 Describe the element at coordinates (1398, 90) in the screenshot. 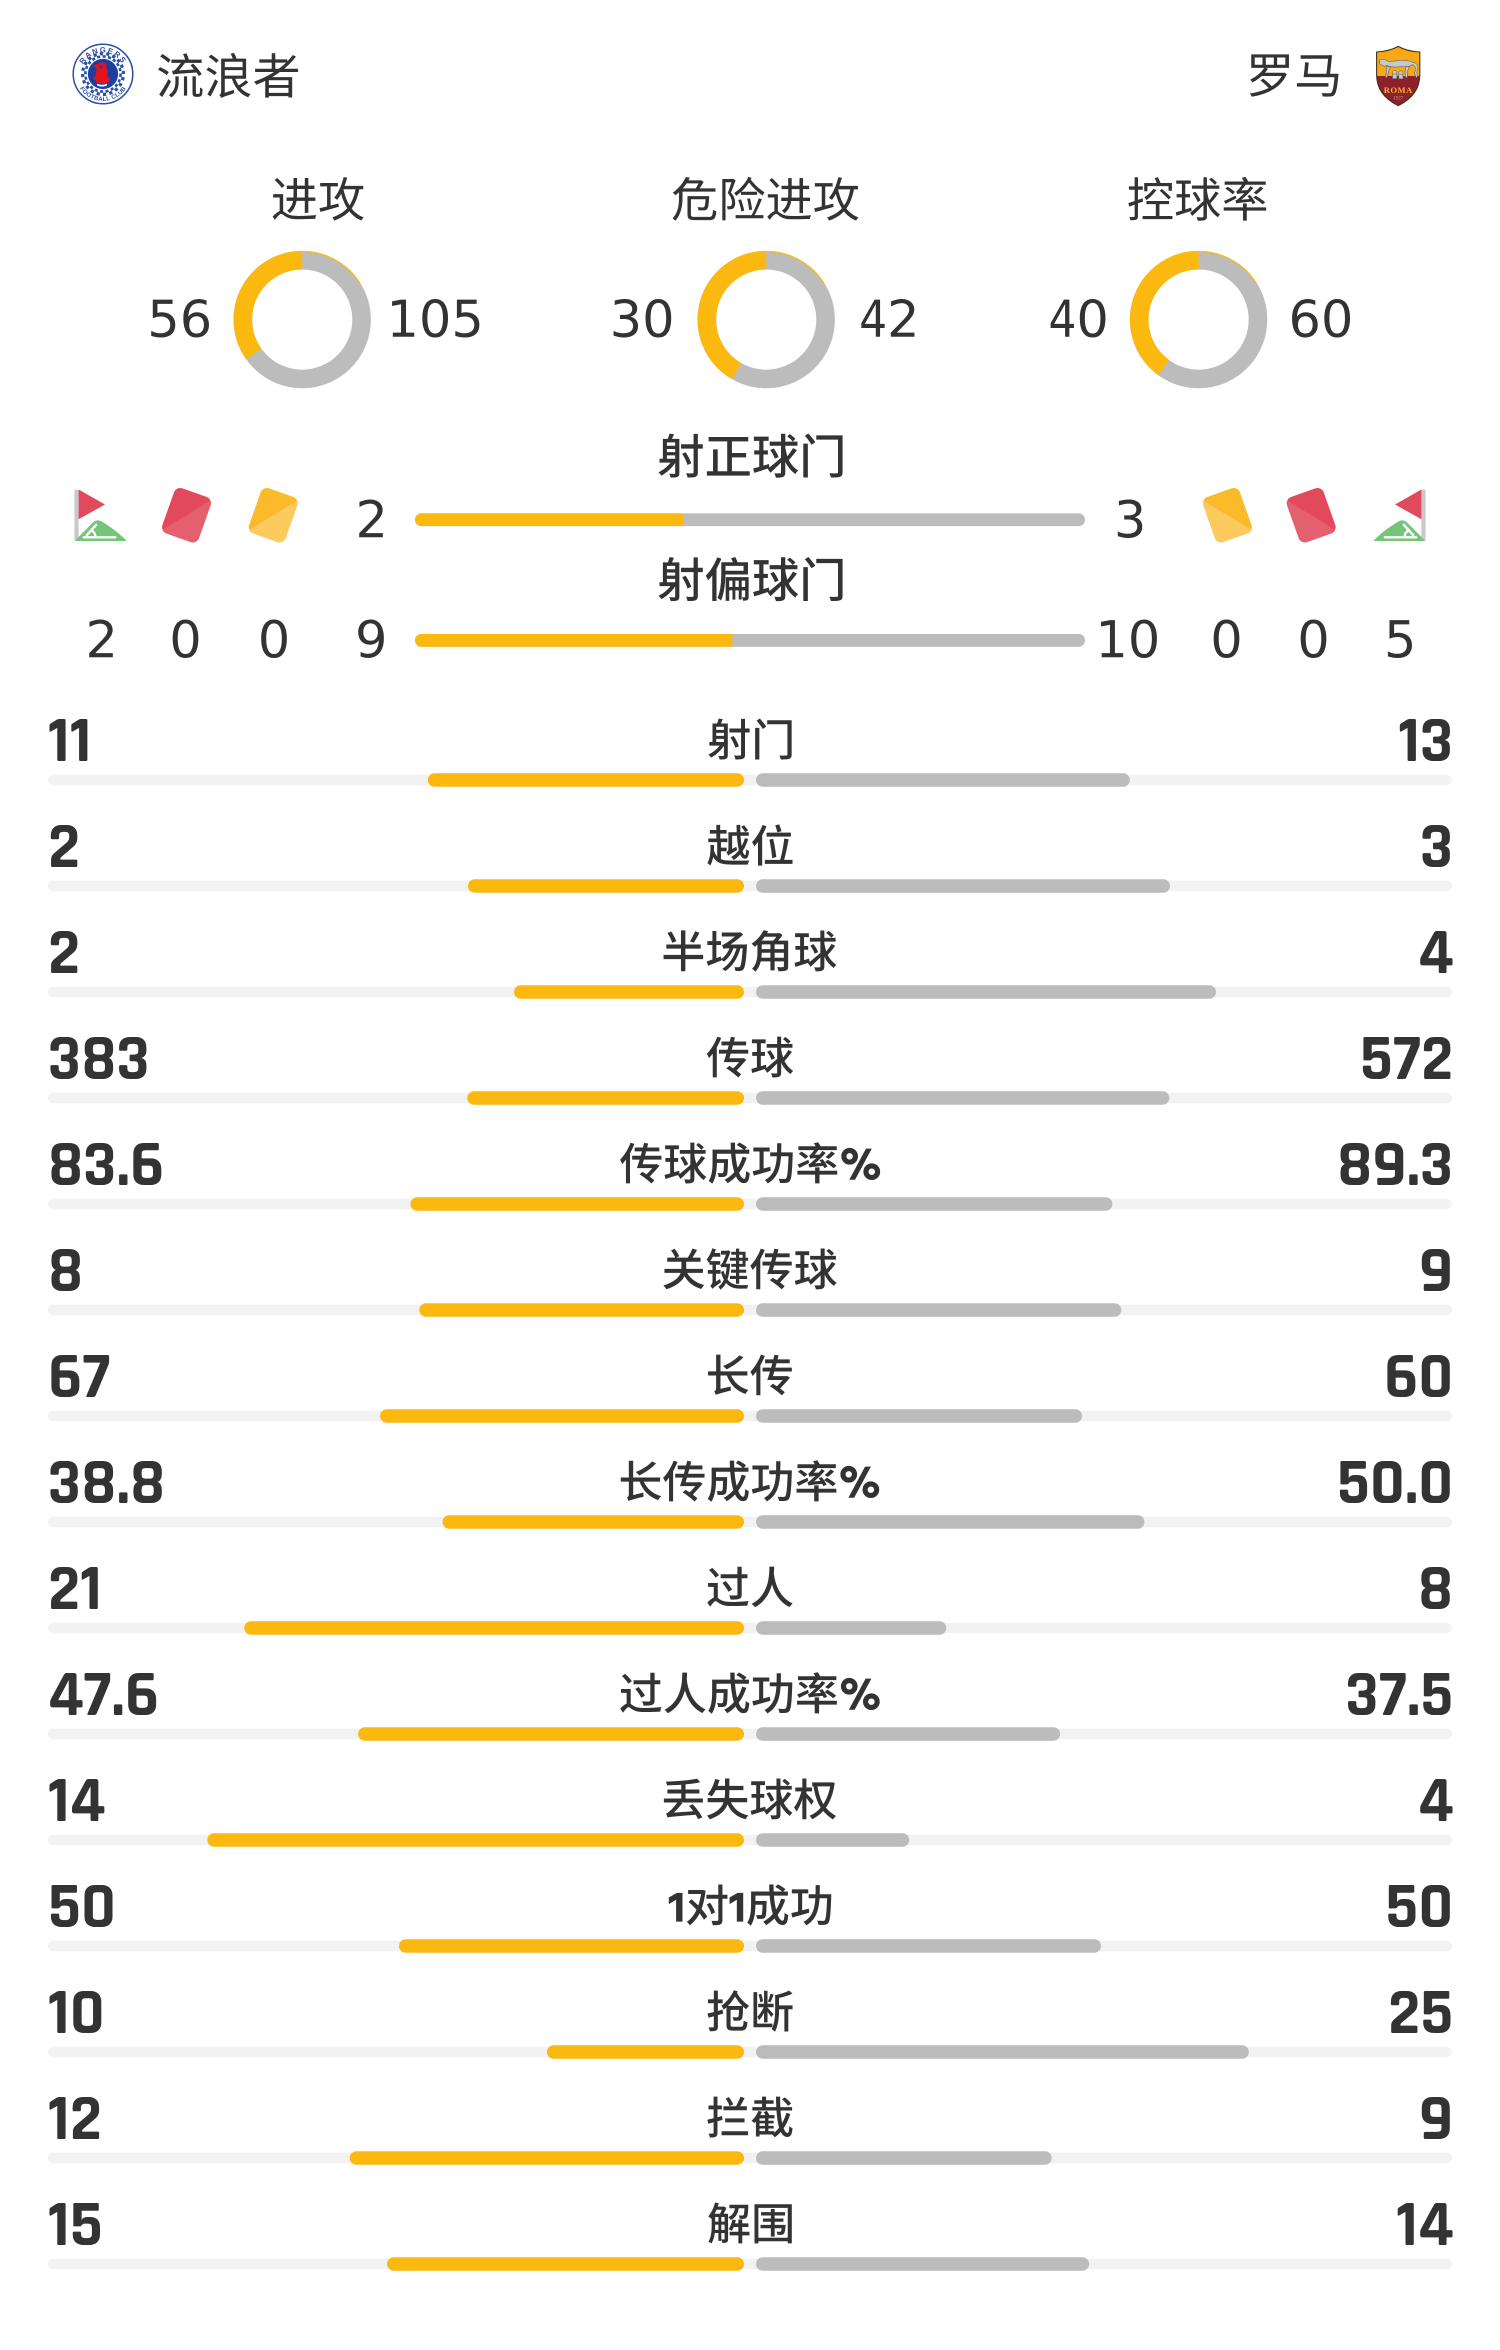

I see `svg-text: ROMA` at that location.